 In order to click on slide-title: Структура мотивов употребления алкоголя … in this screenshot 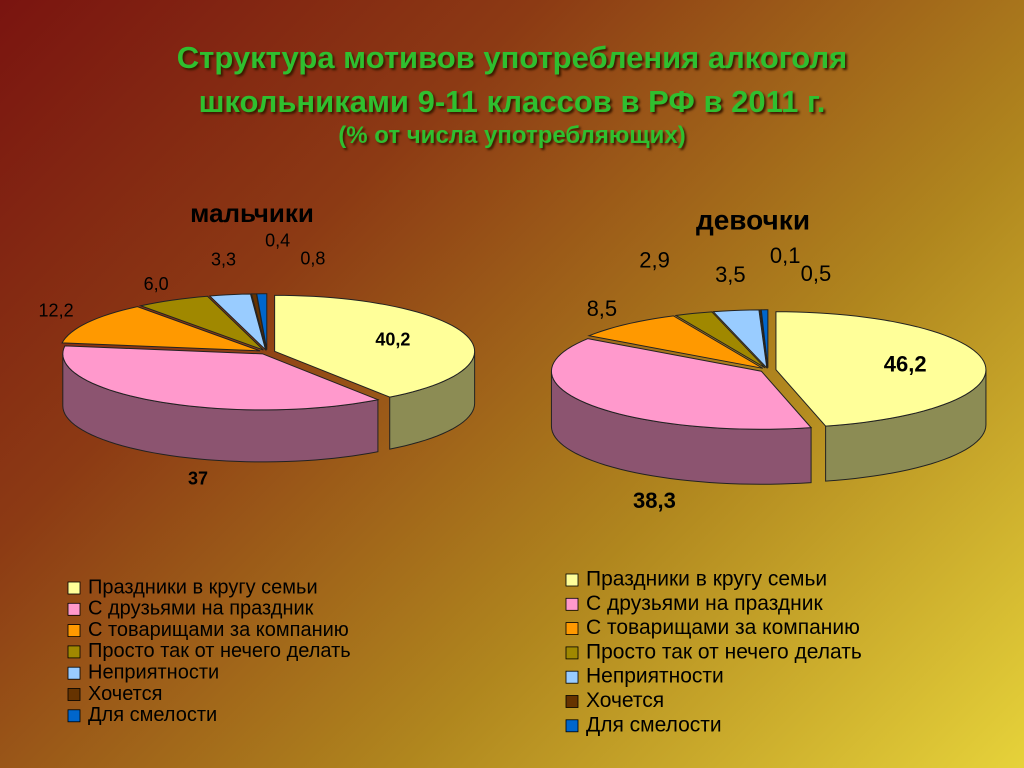, I will do `click(512, 80)`.